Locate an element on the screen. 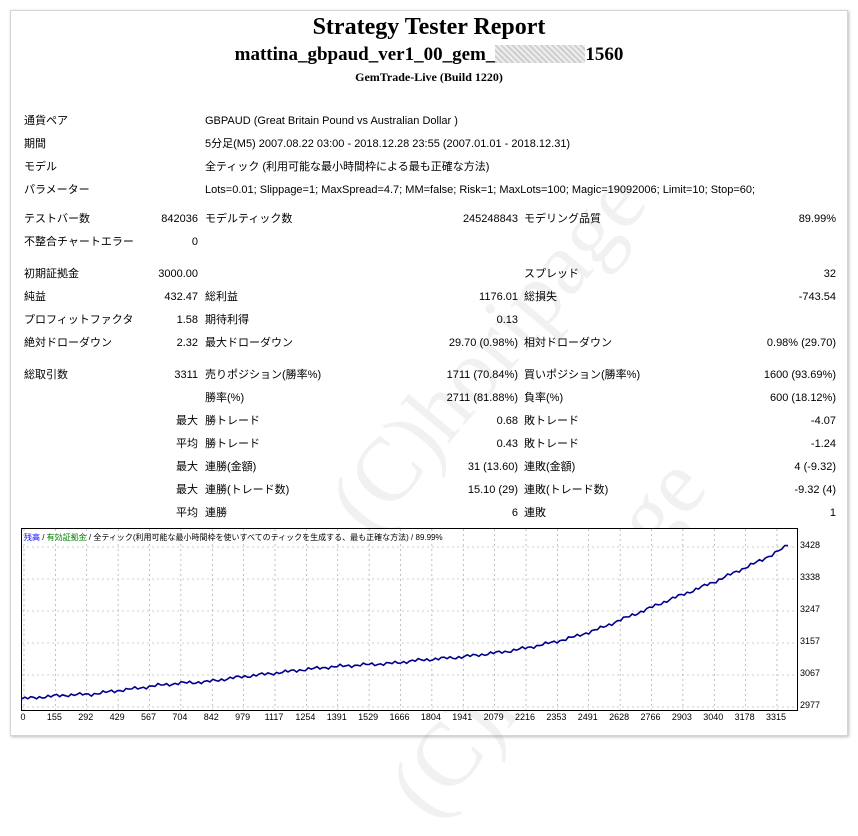  x-tick-label: 429 is located at coordinates (117, 717).